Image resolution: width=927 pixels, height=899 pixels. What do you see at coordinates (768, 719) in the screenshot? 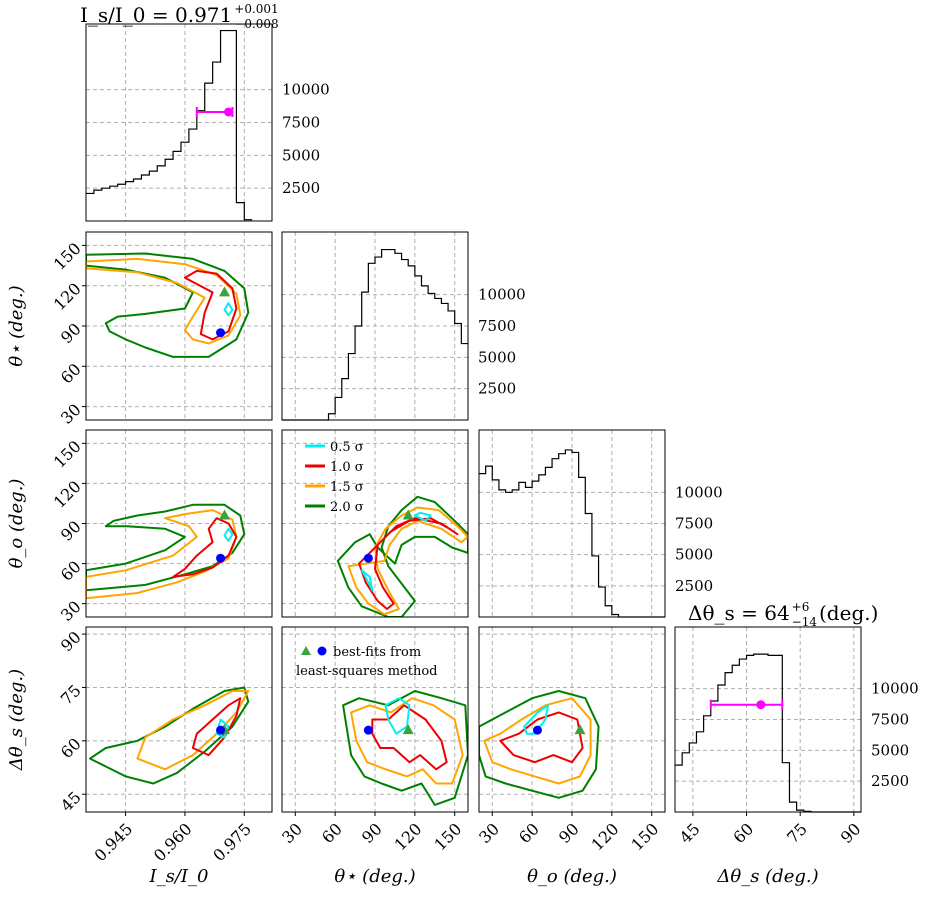
I see `hist-frame-dtheta` at bounding box center [768, 719].